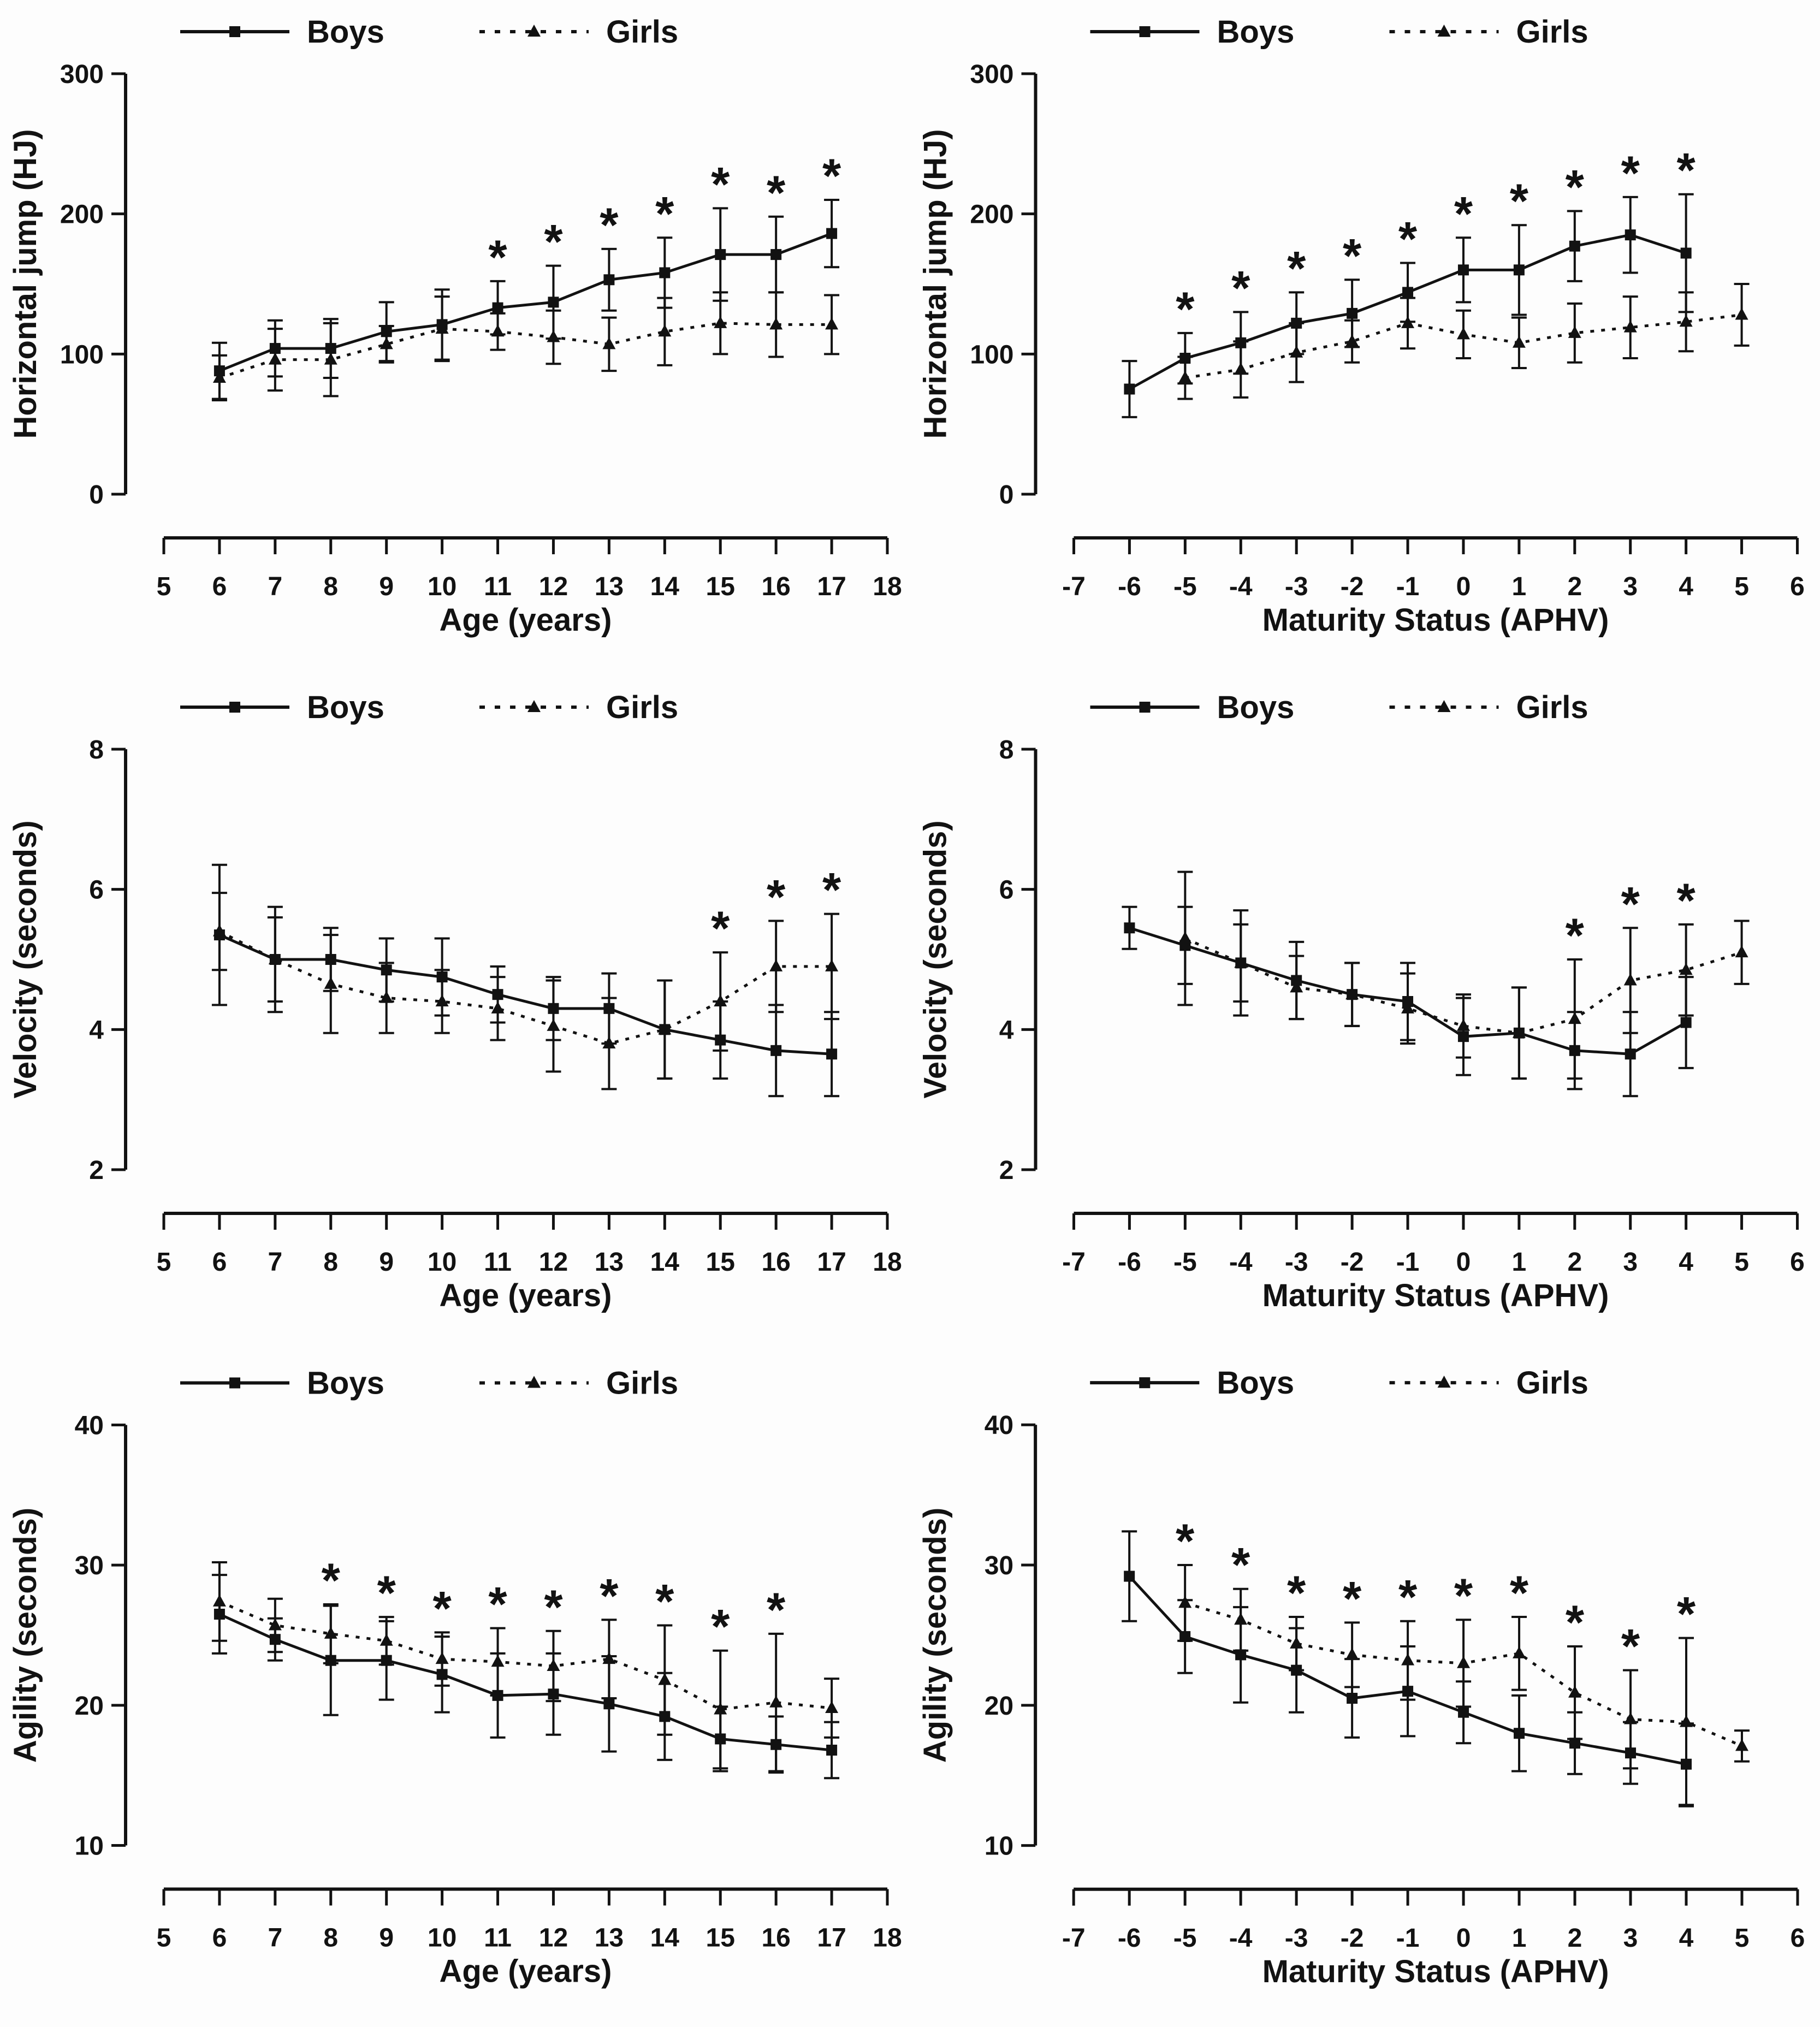 The width and height of the screenshot is (1820, 2027). What do you see at coordinates (665, 586) in the screenshot?
I see `x-tick-label: 14` at bounding box center [665, 586].